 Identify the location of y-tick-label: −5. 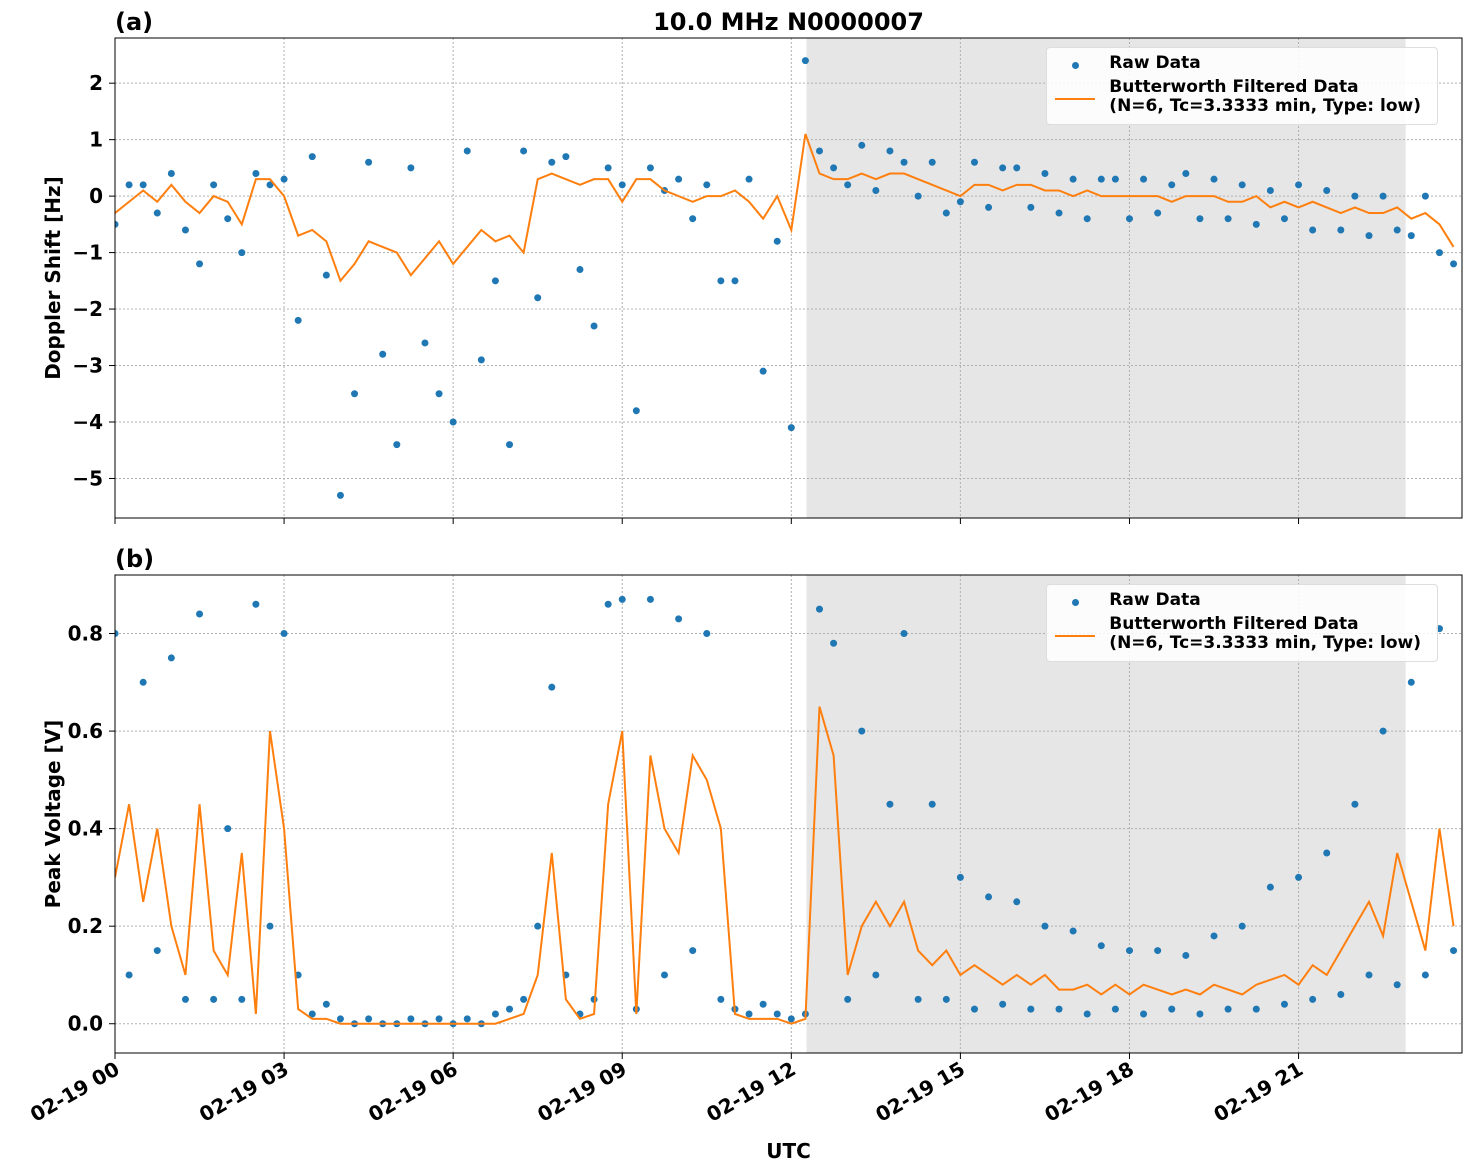
(87, 478).